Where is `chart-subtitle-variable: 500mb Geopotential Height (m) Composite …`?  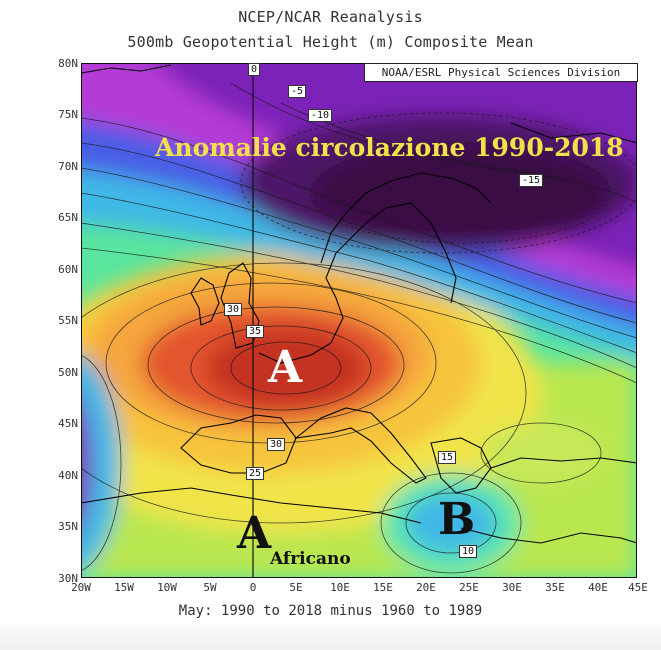 chart-subtitle-variable: 500mb Geopotential Height (m) Composite … is located at coordinates (330, 42).